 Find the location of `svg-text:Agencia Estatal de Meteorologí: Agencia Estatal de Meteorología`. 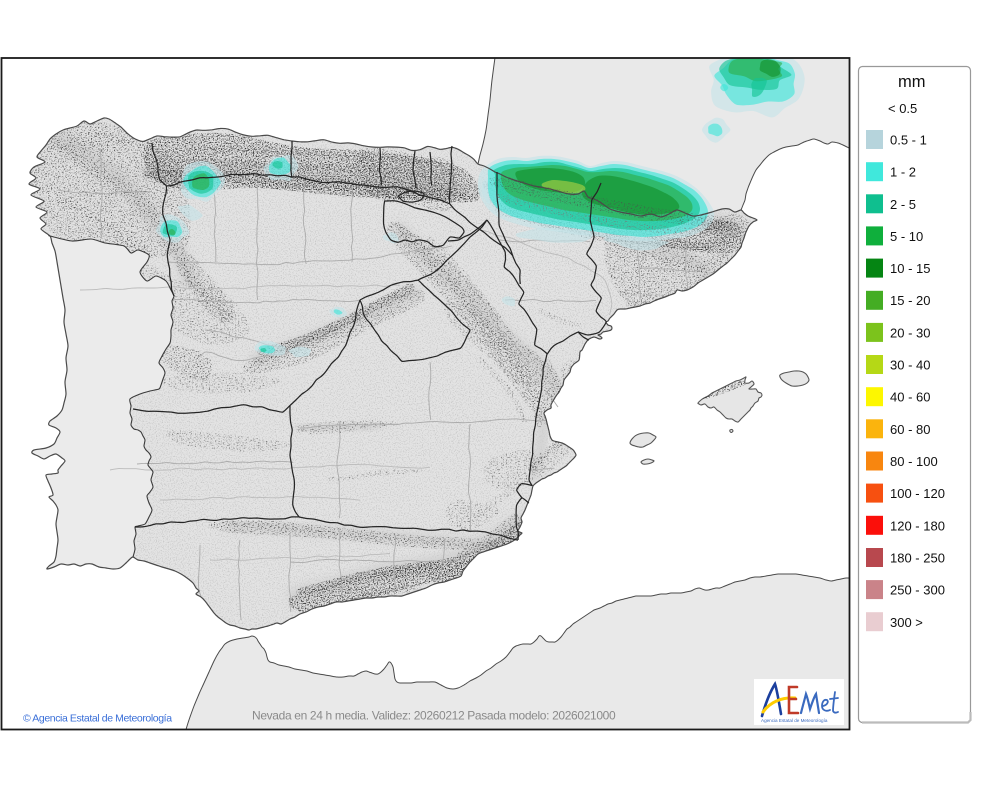

svg-text:Agencia Estatal de Meteorologí: Agencia Estatal de Meteorología is located at coordinates (794, 720).